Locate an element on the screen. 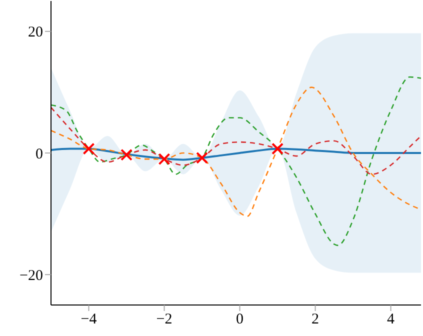  y-tick-label: −20 is located at coordinates (31, 276).